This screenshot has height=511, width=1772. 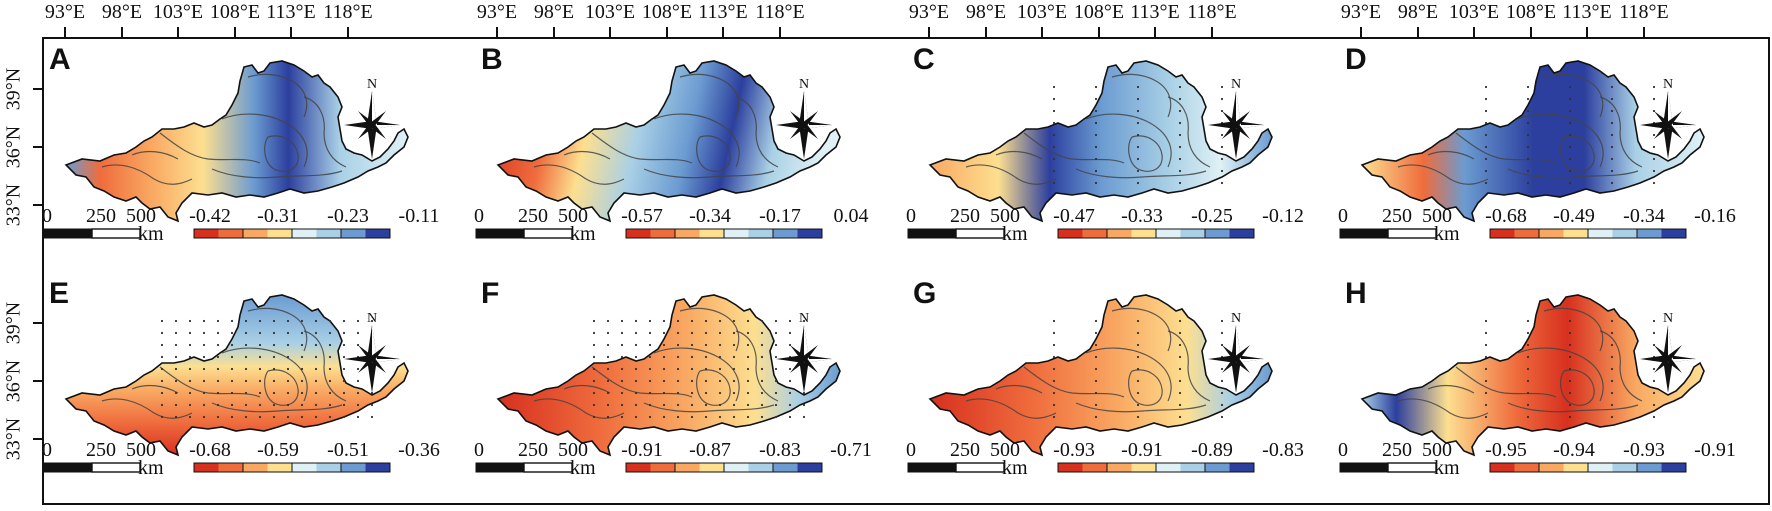 I want to click on legend-value-label: -0.68, so click(x=1506, y=216).